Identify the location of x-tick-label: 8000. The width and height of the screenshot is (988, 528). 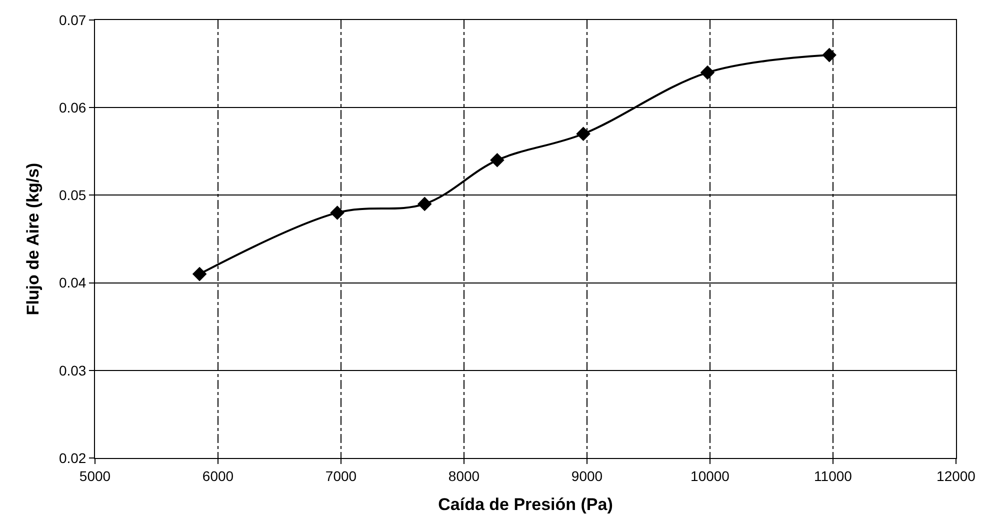
(464, 476).